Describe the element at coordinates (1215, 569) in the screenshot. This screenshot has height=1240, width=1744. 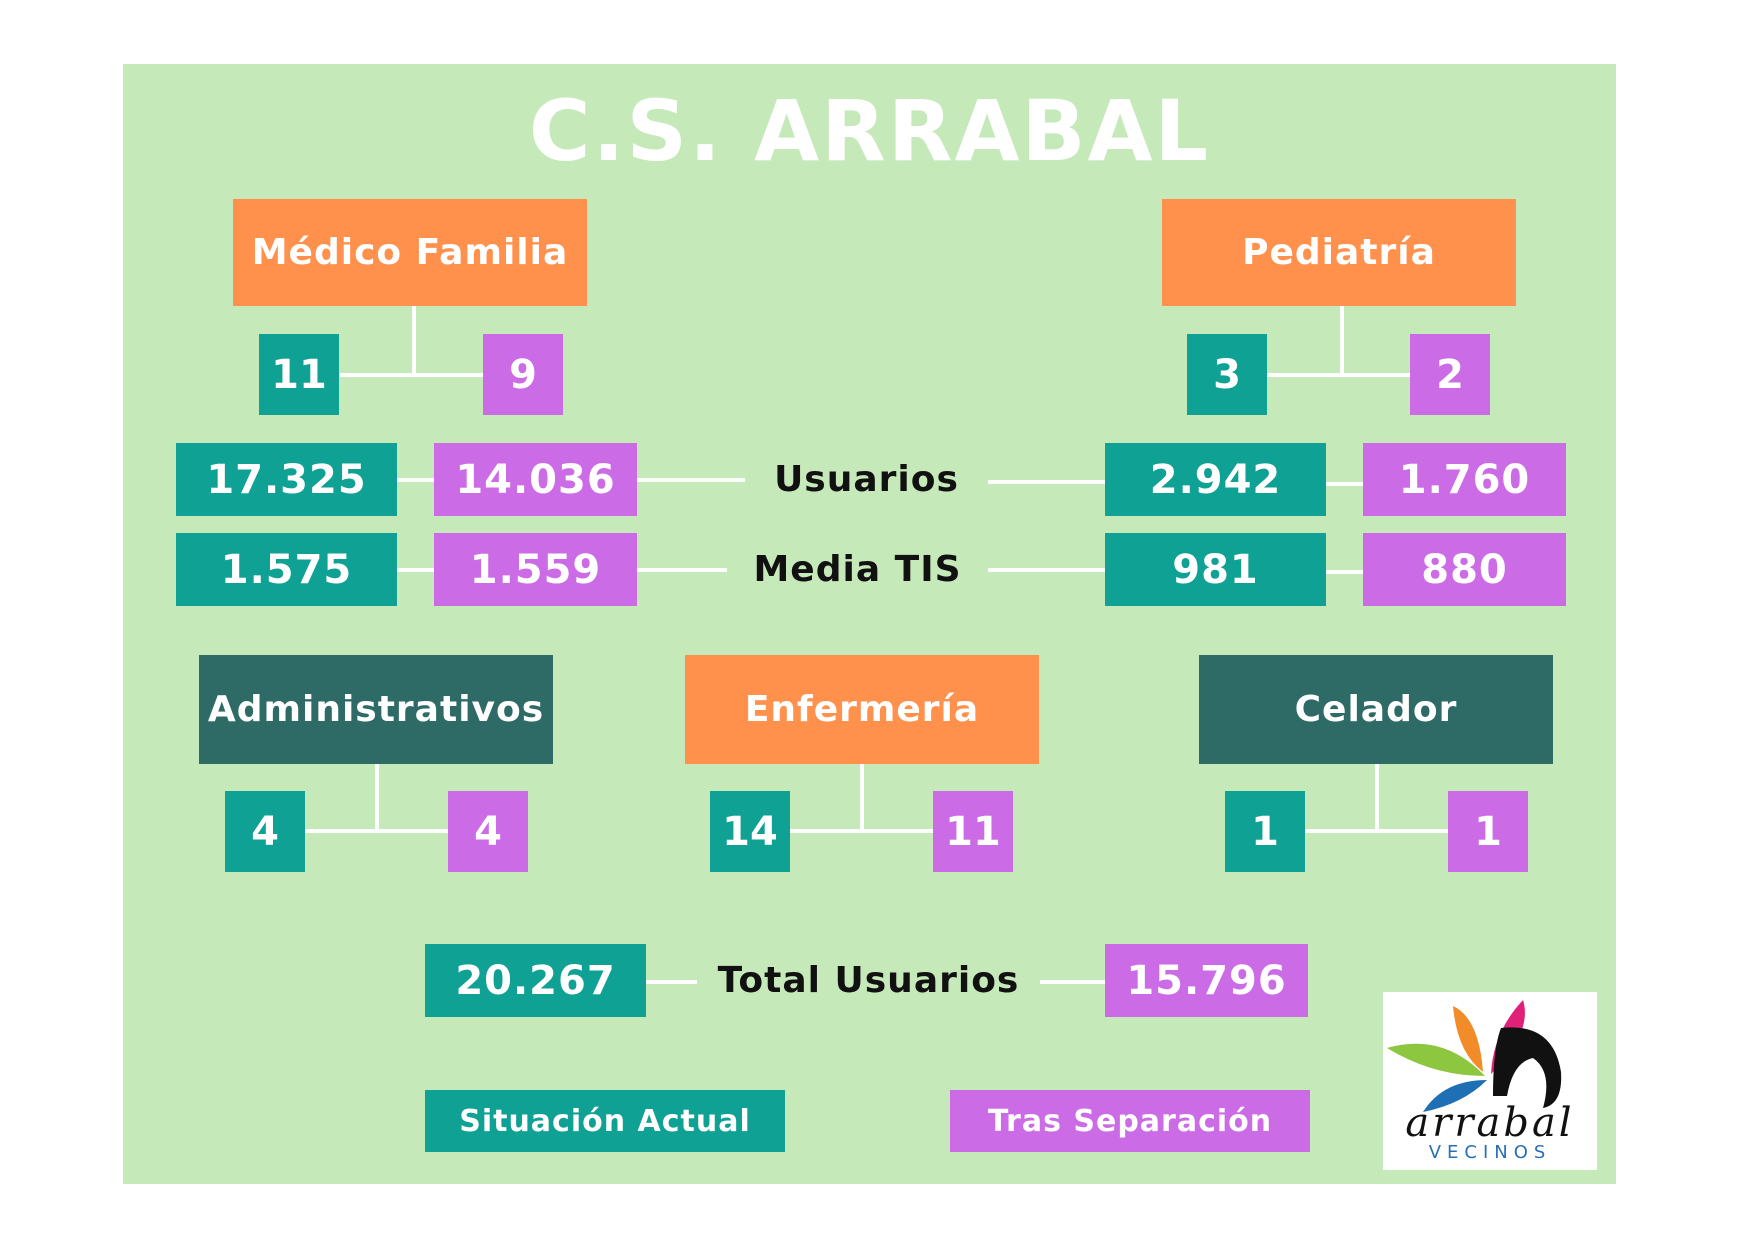
I see `media-tis-pediatria-actual: 981` at that location.